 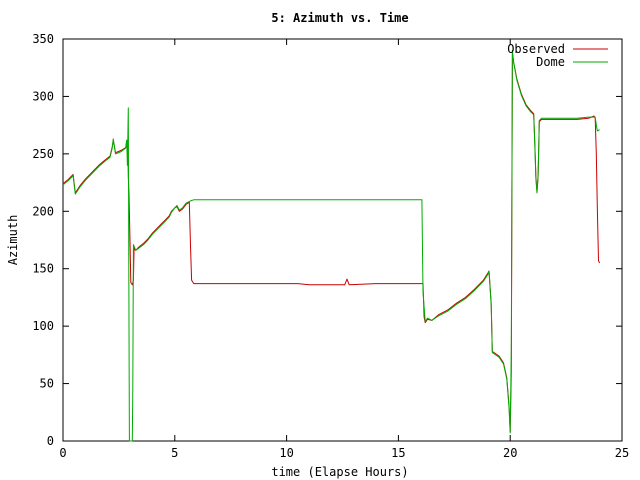 I want to click on x-tick-label: 25, so click(x=622, y=453).